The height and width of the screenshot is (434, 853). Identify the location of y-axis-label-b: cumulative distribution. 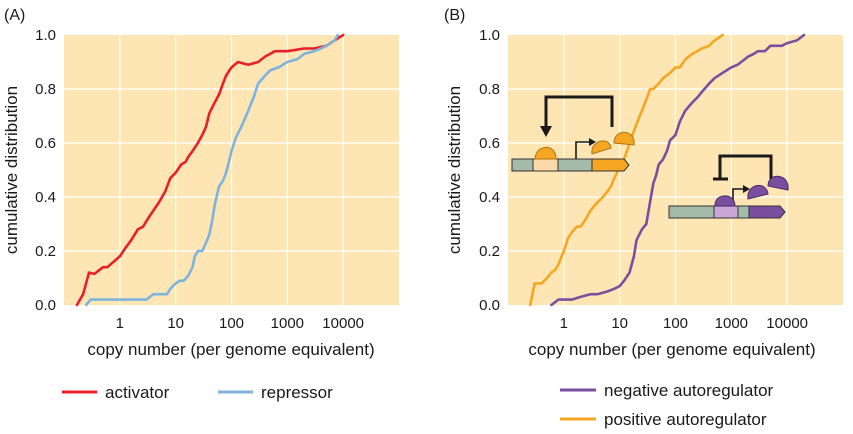
(454, 170).